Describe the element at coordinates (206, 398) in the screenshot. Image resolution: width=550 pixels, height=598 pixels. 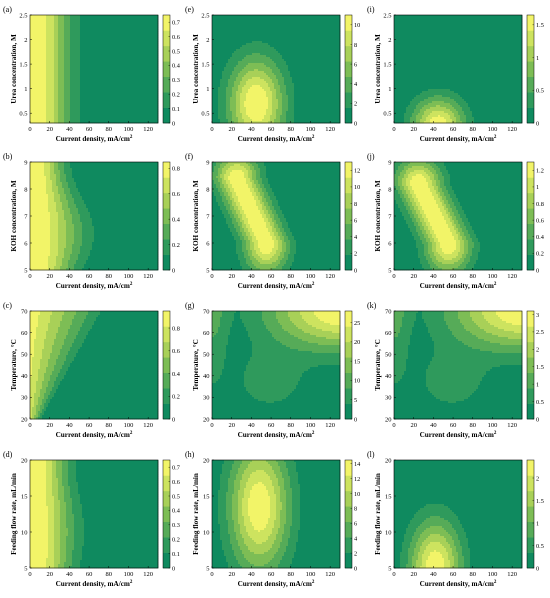
I see `y-tick-label: 30` at that location.